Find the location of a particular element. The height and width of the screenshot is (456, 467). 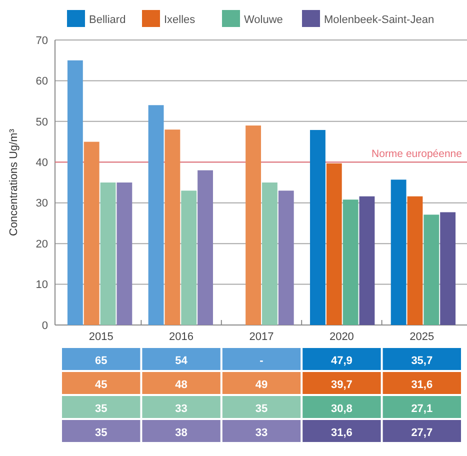

x-tick-label: 2017 is located at coordinates (261, 337).